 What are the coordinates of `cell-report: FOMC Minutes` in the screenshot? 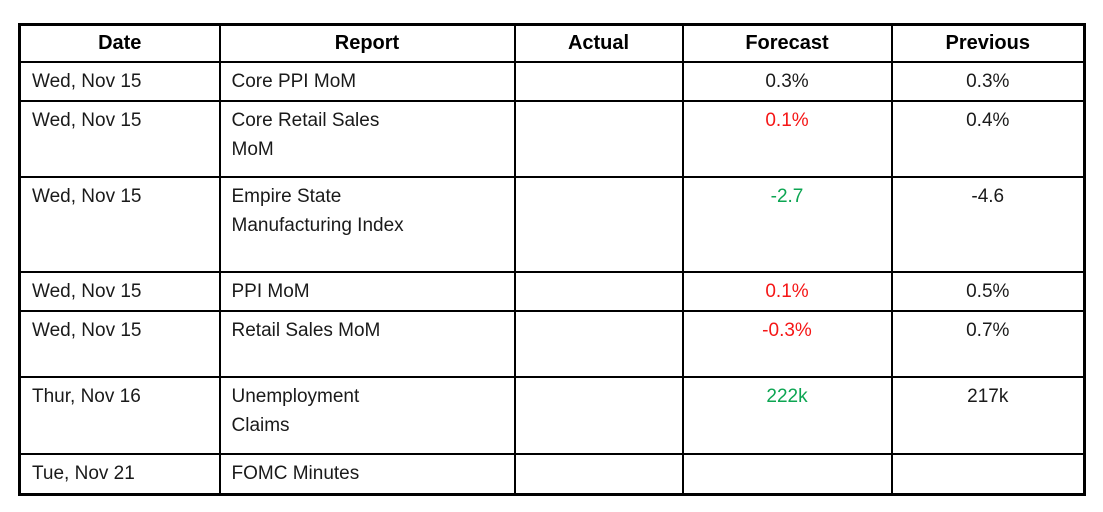 It's located at (367, 474).